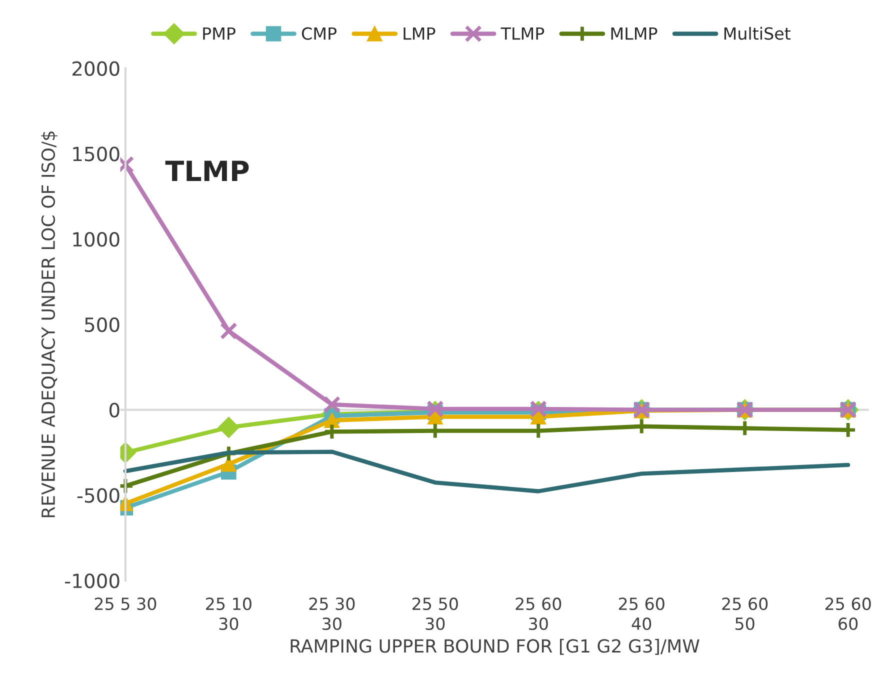  I want to click on legend-label: TLMP, so click(522, 33).